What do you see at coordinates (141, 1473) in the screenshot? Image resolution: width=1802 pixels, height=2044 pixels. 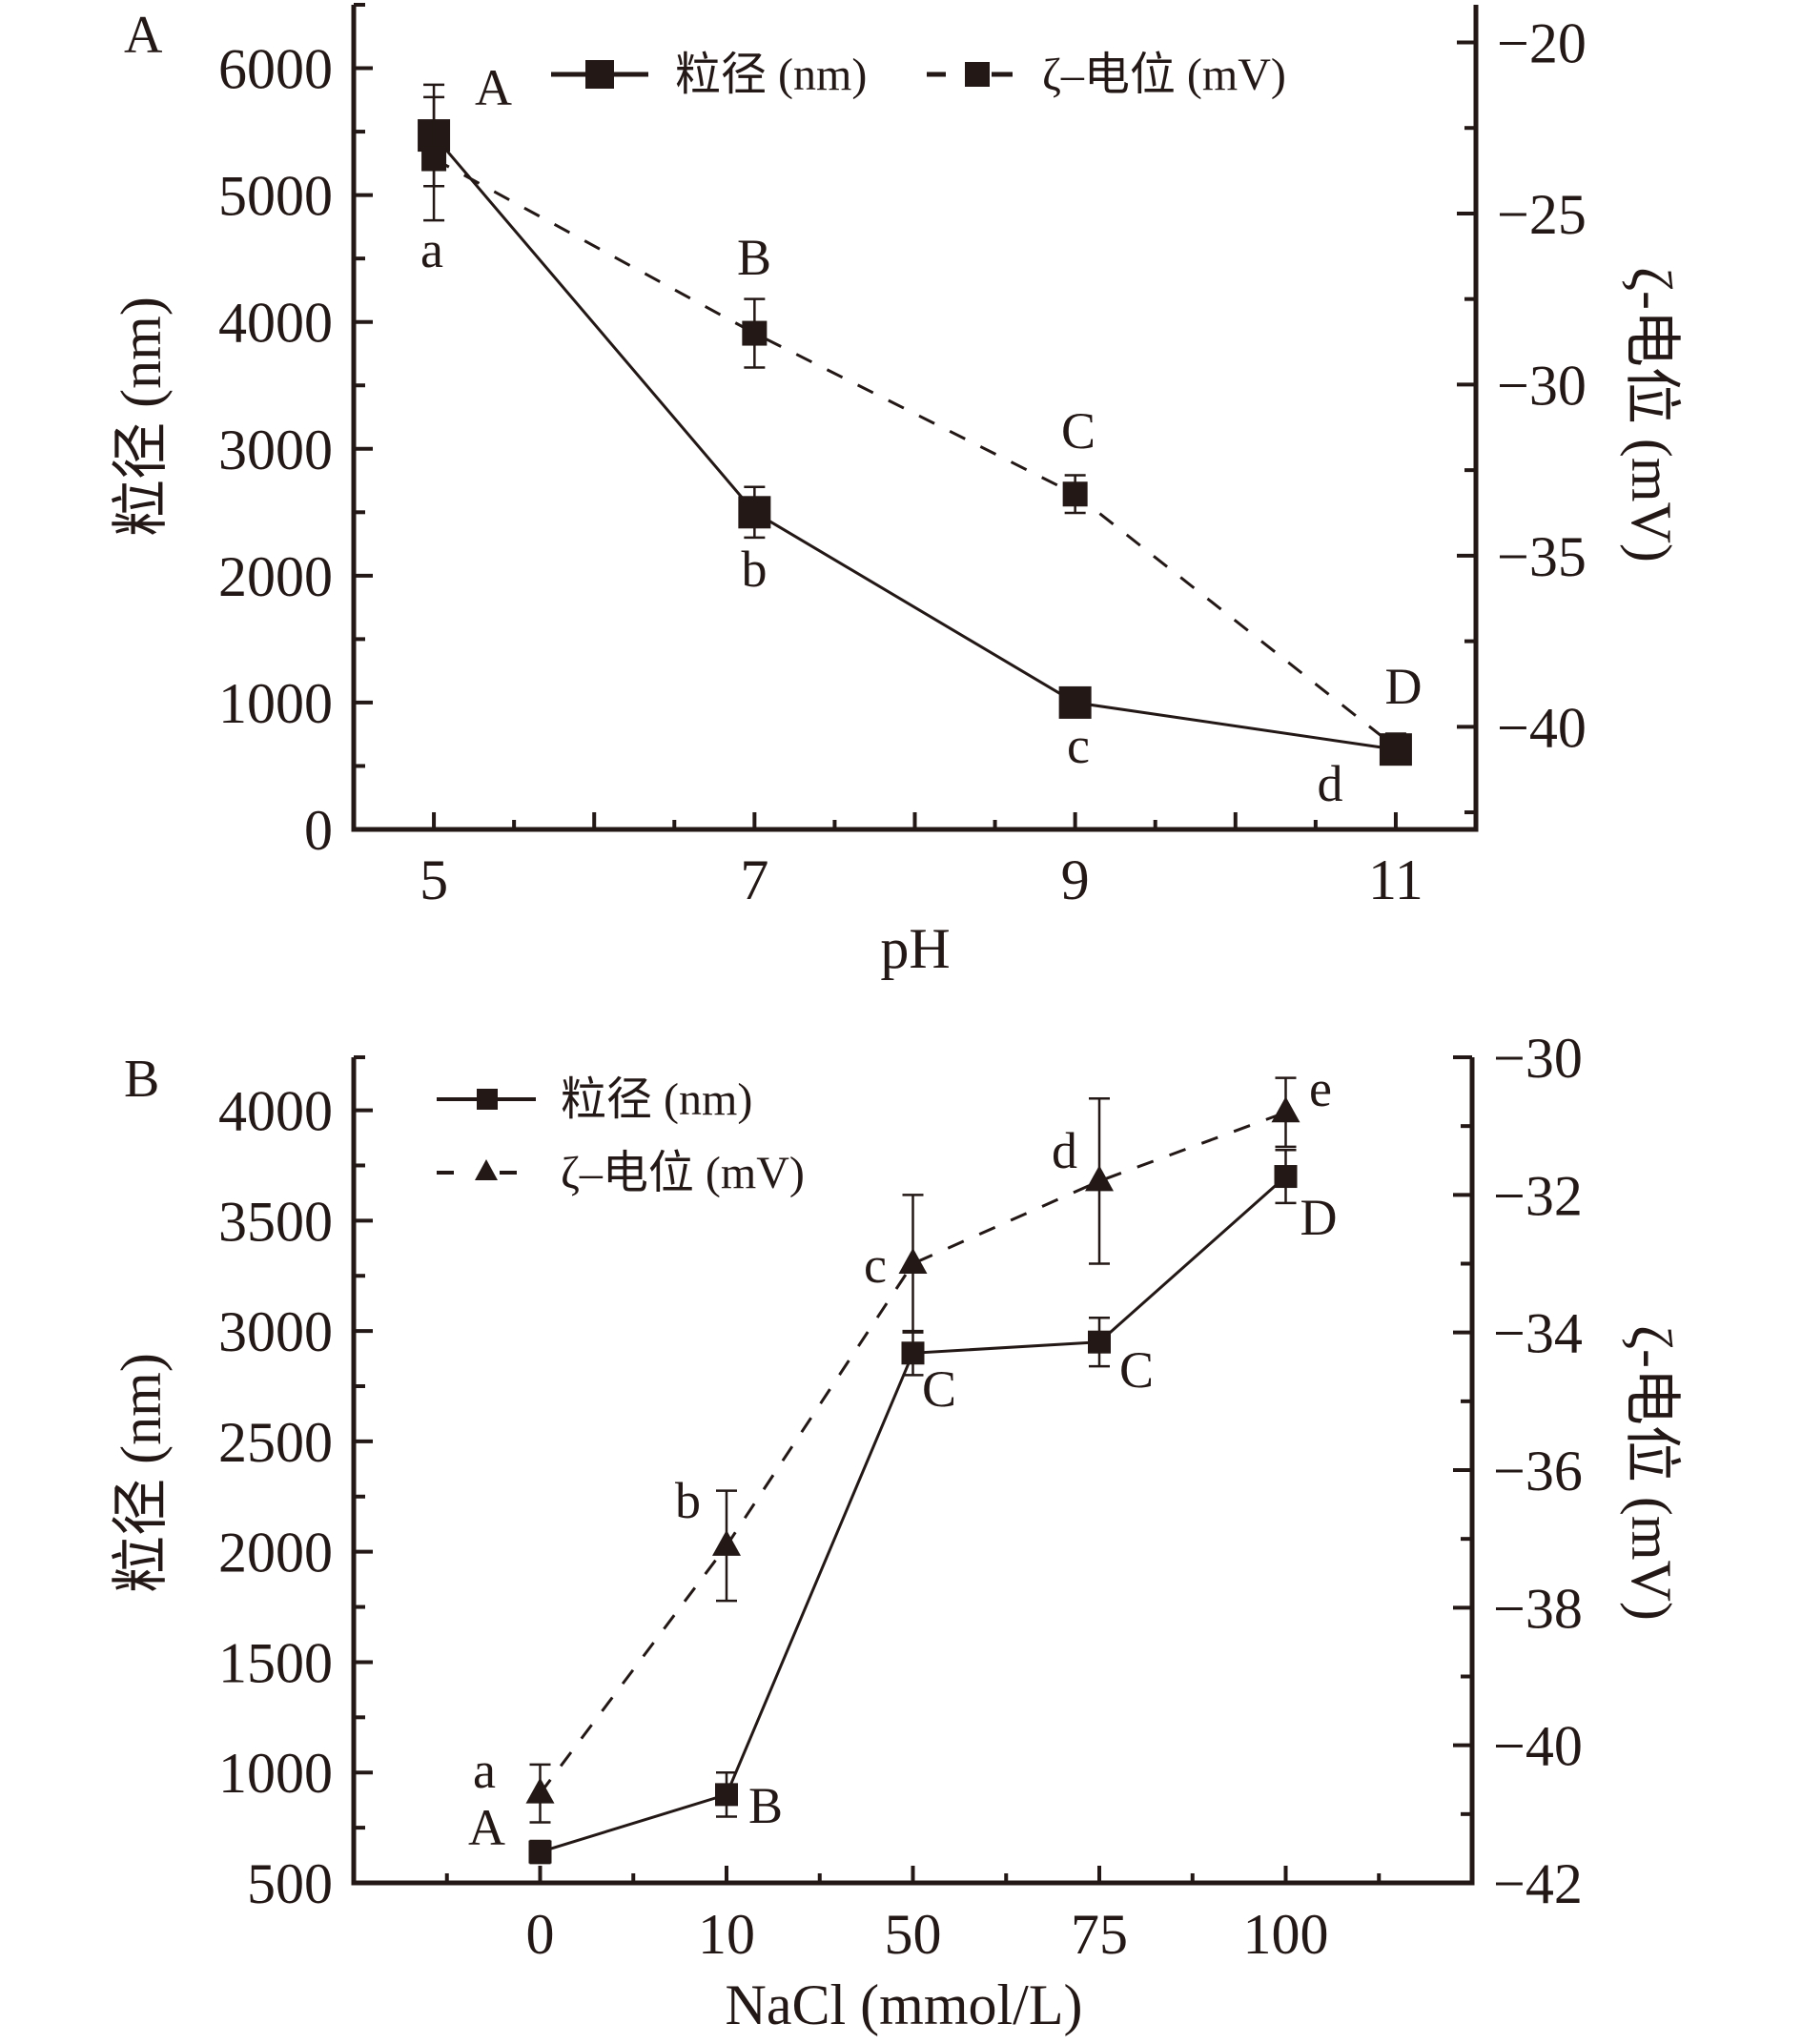 I see `panel-b-y-axis-title: 粒径 (nm)` at bounding box center [141, 1473].